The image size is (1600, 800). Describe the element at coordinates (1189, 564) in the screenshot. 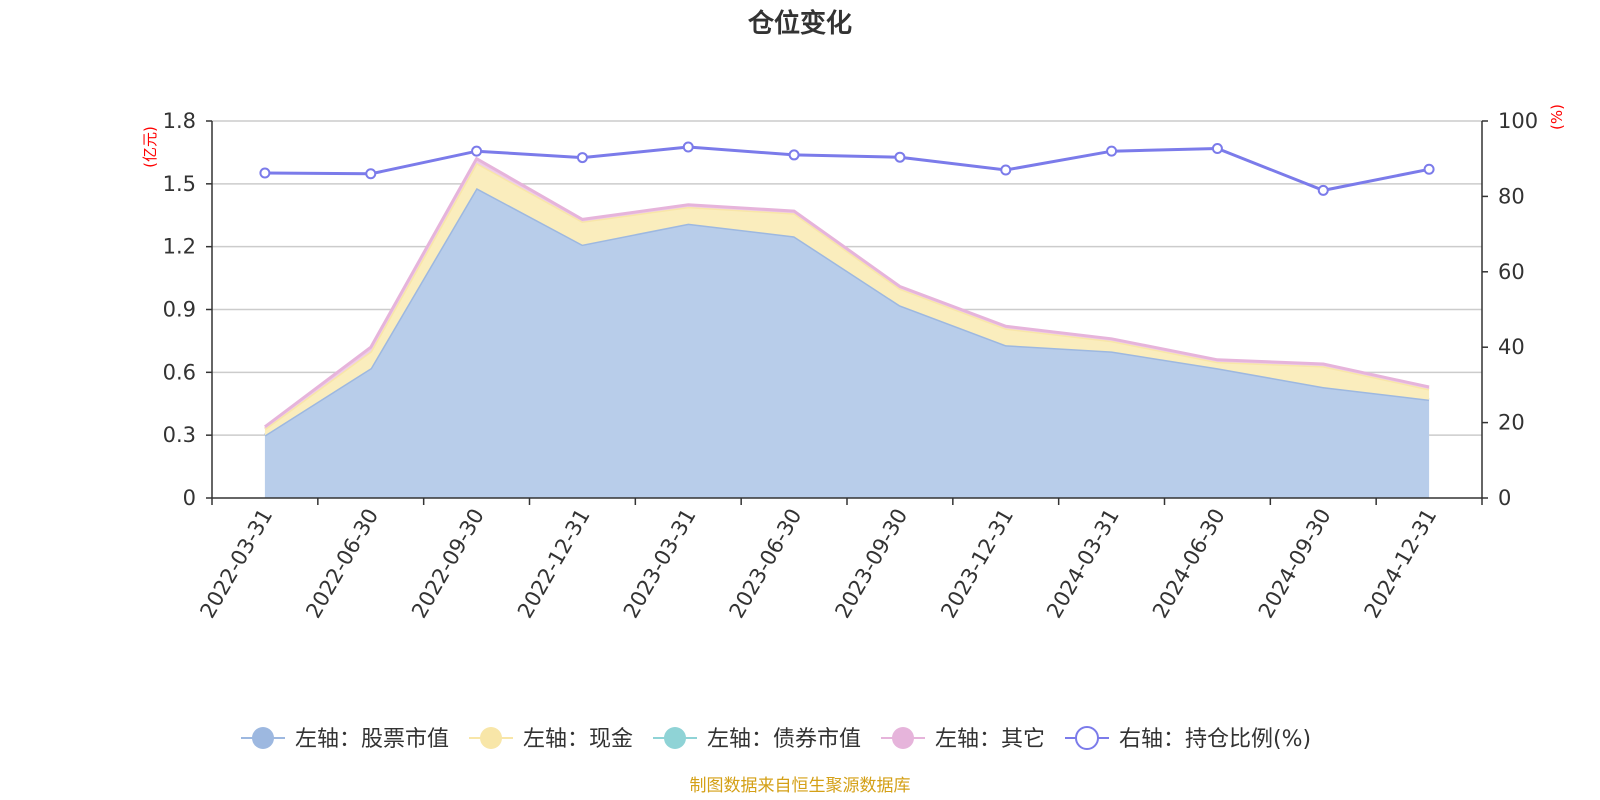

I see `x-axis-tick-label: 2024-06-30` at that location.